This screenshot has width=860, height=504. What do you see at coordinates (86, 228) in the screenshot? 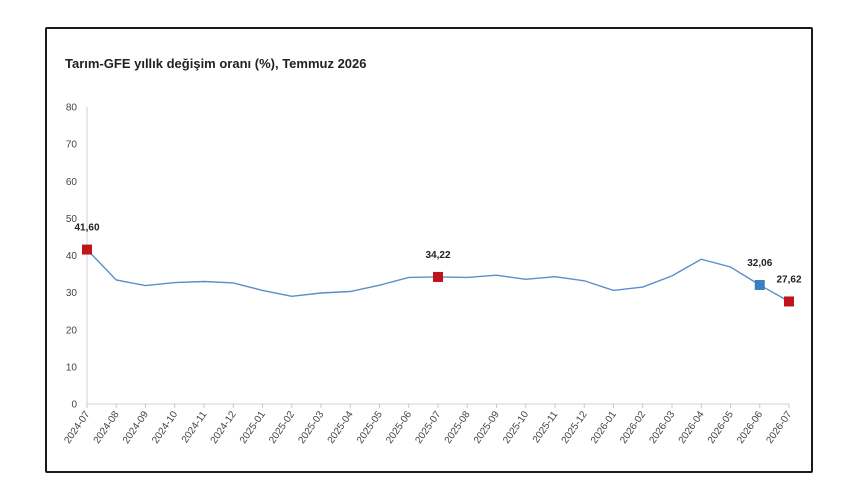
I see `data-label: 41,60` at bounding box center [86, 228].